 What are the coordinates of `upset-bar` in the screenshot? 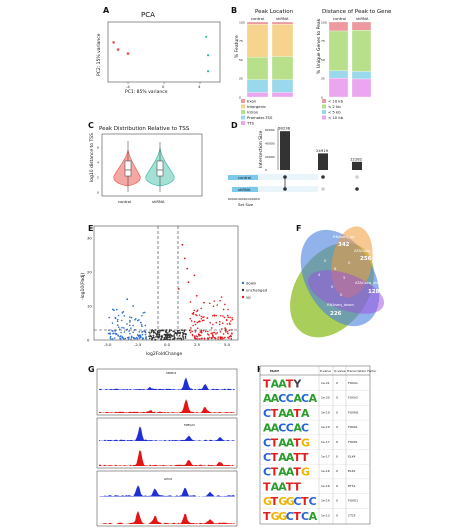 It's located at (357, 165).